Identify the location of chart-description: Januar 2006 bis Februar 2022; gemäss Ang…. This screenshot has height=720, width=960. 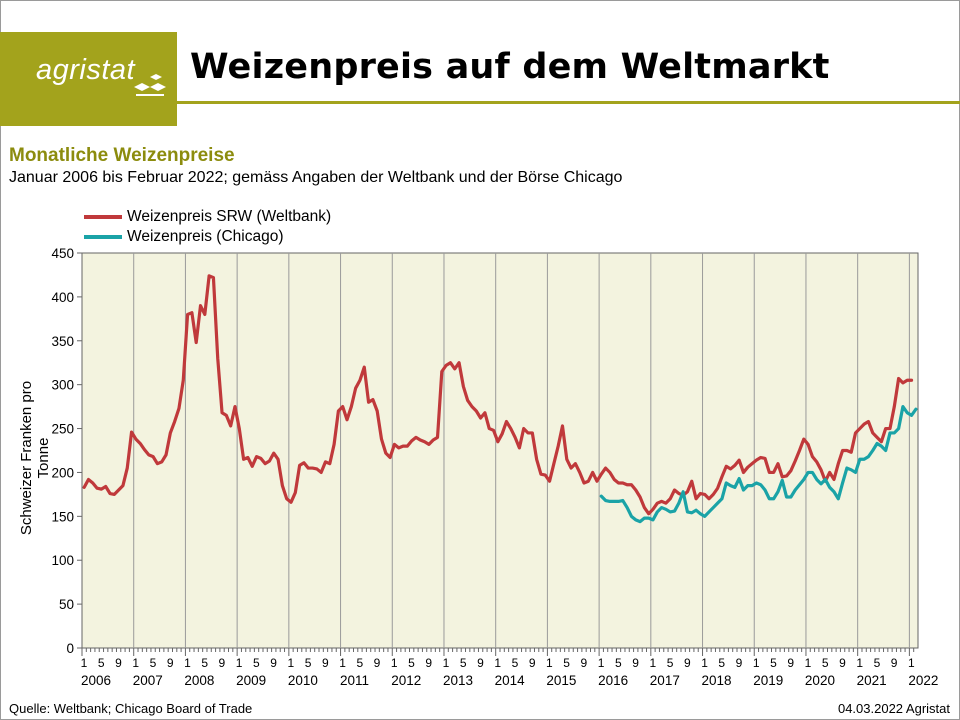
(316, 177).